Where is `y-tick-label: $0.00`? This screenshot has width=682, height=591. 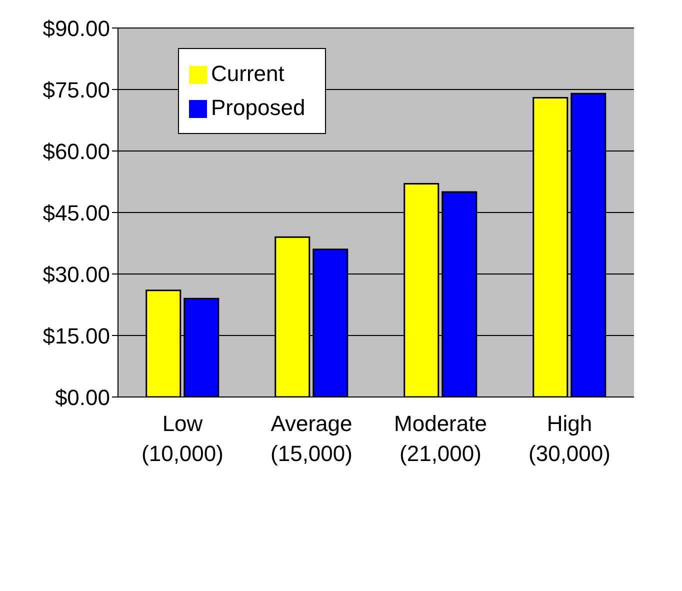
y-tick-label: $0.00 is located at coordinates (82, 397).